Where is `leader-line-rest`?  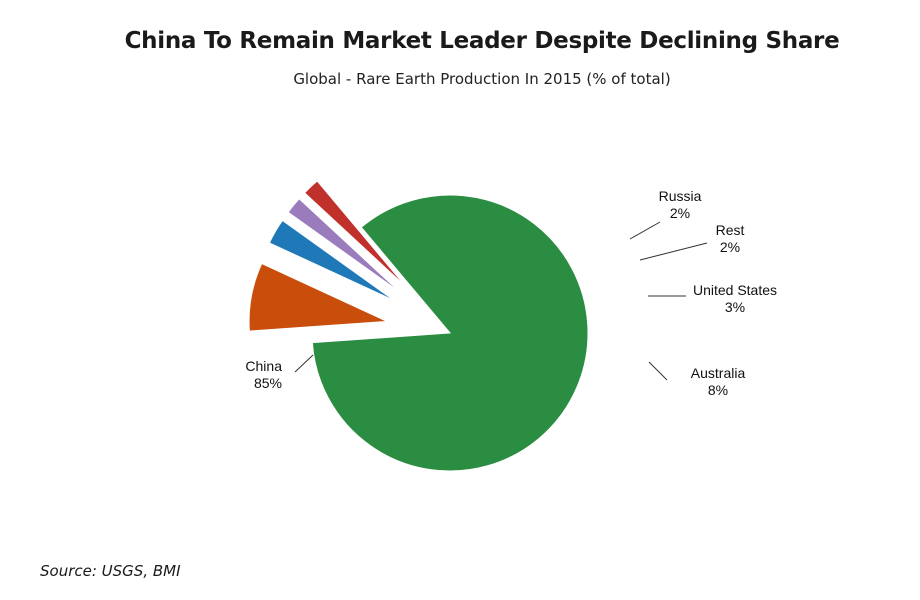 leader-line-rest is located at coordinates (673, 251).